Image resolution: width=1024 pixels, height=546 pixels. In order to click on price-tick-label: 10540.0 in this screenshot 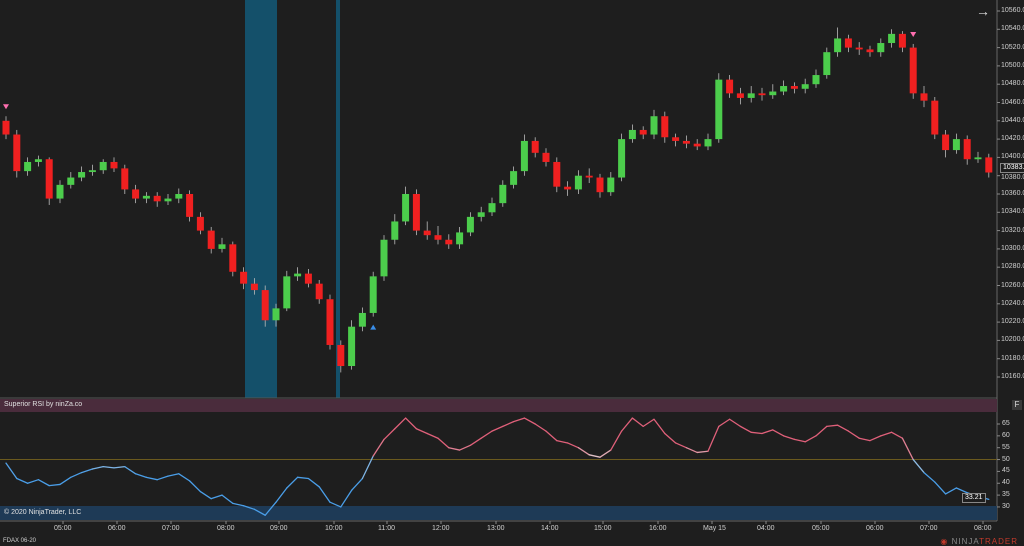, I will do `click(1012, 29)`.